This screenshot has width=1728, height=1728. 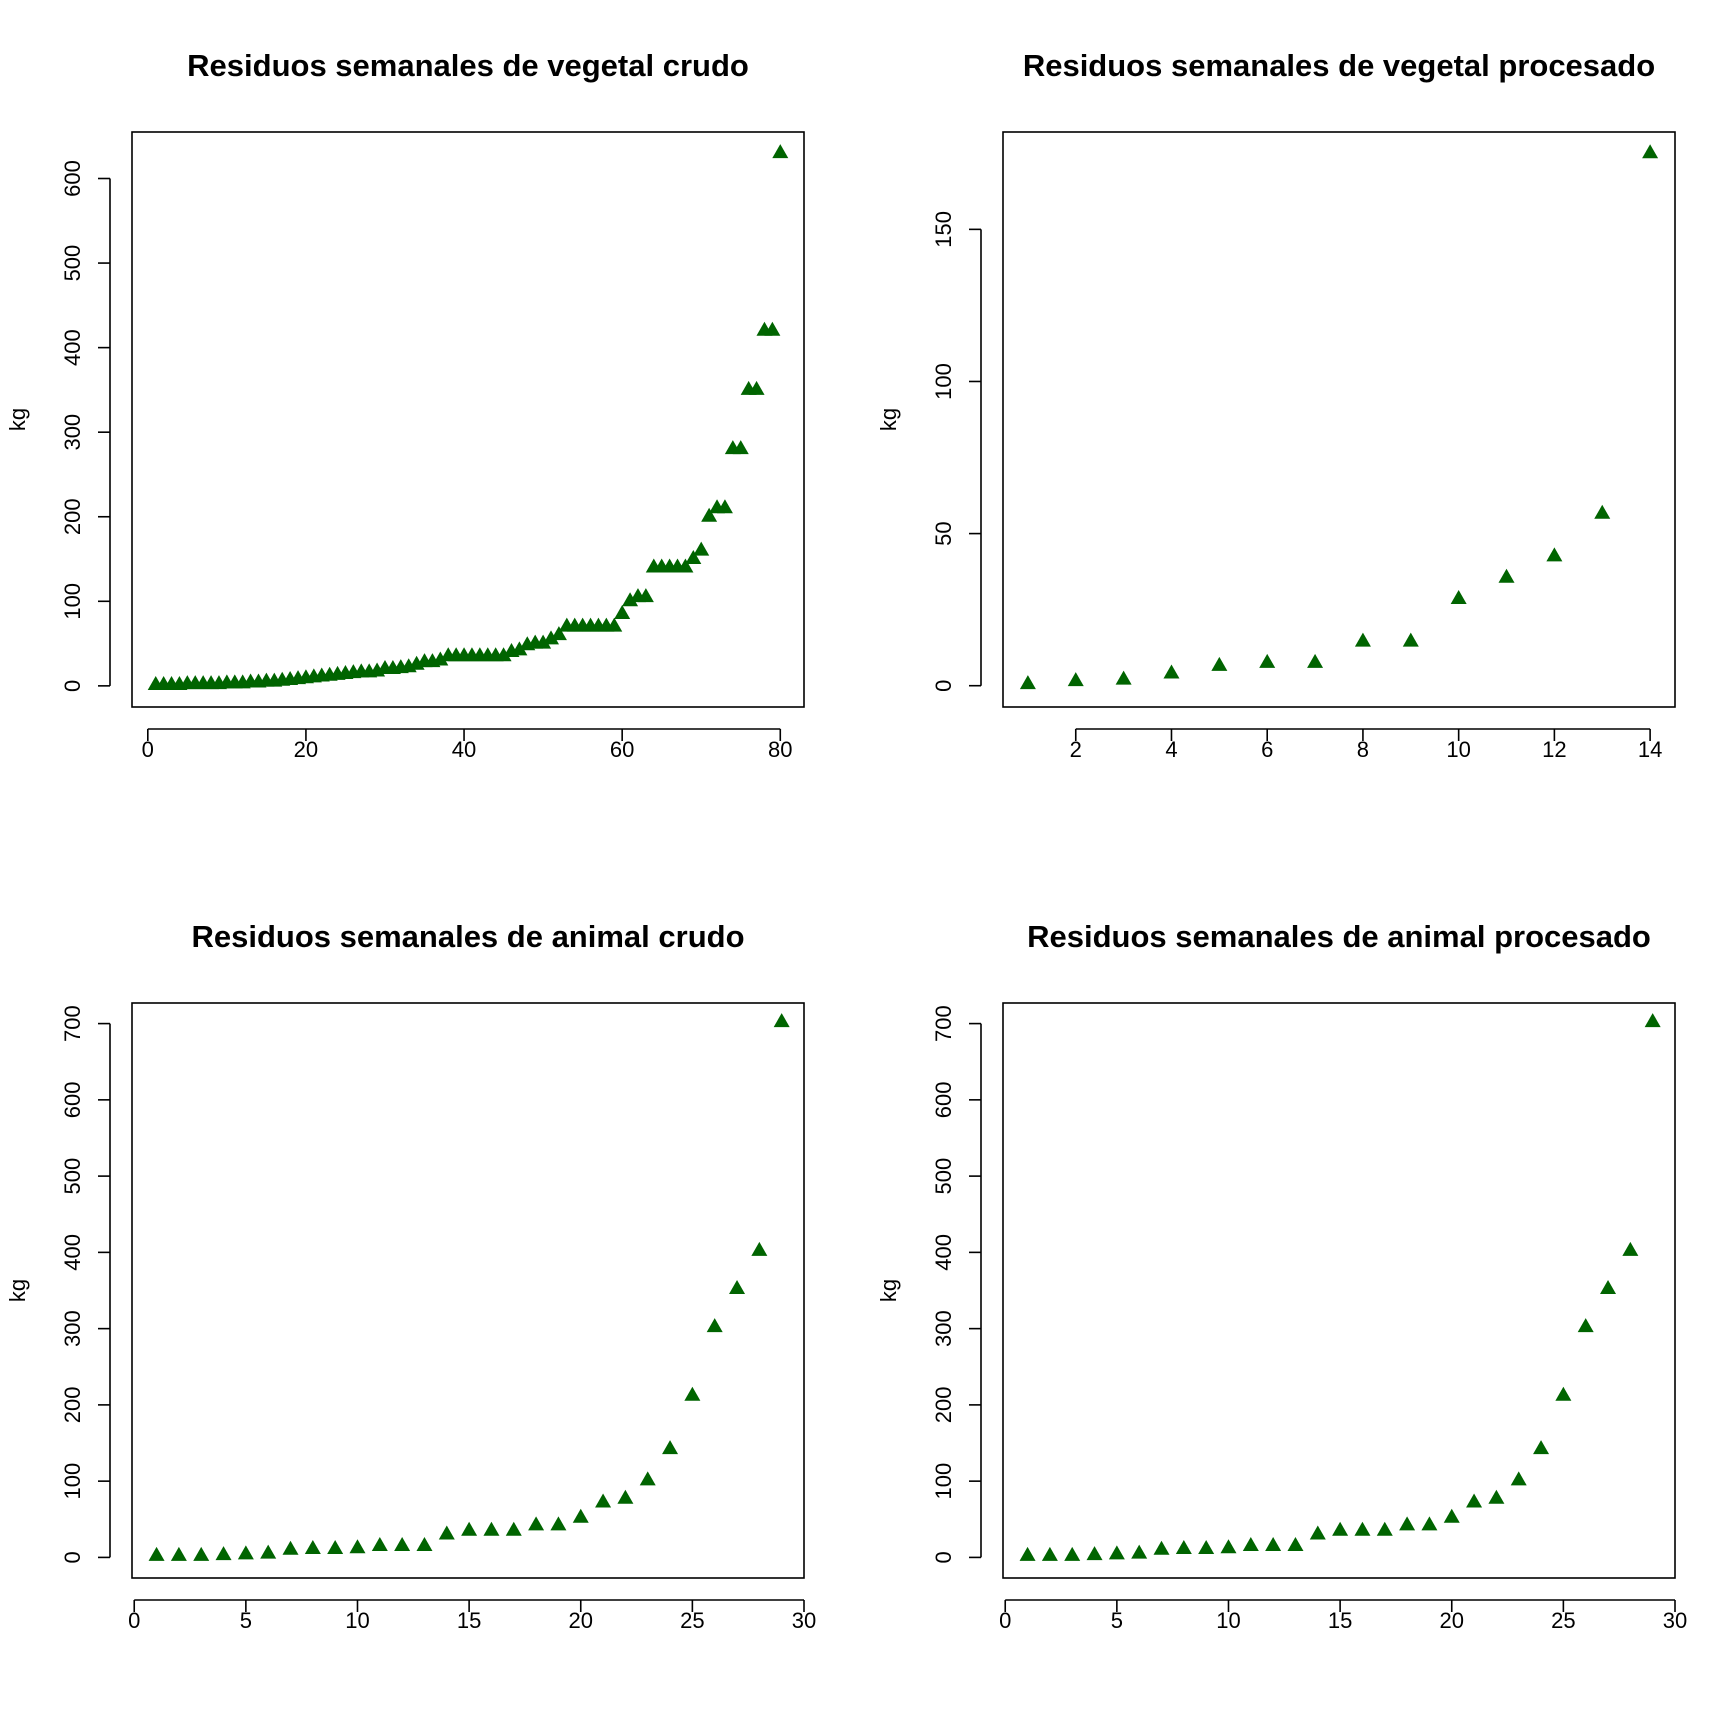 I want to click on chart-title: Residuos semanales de animal procesado, so click(x=1339, y=936).